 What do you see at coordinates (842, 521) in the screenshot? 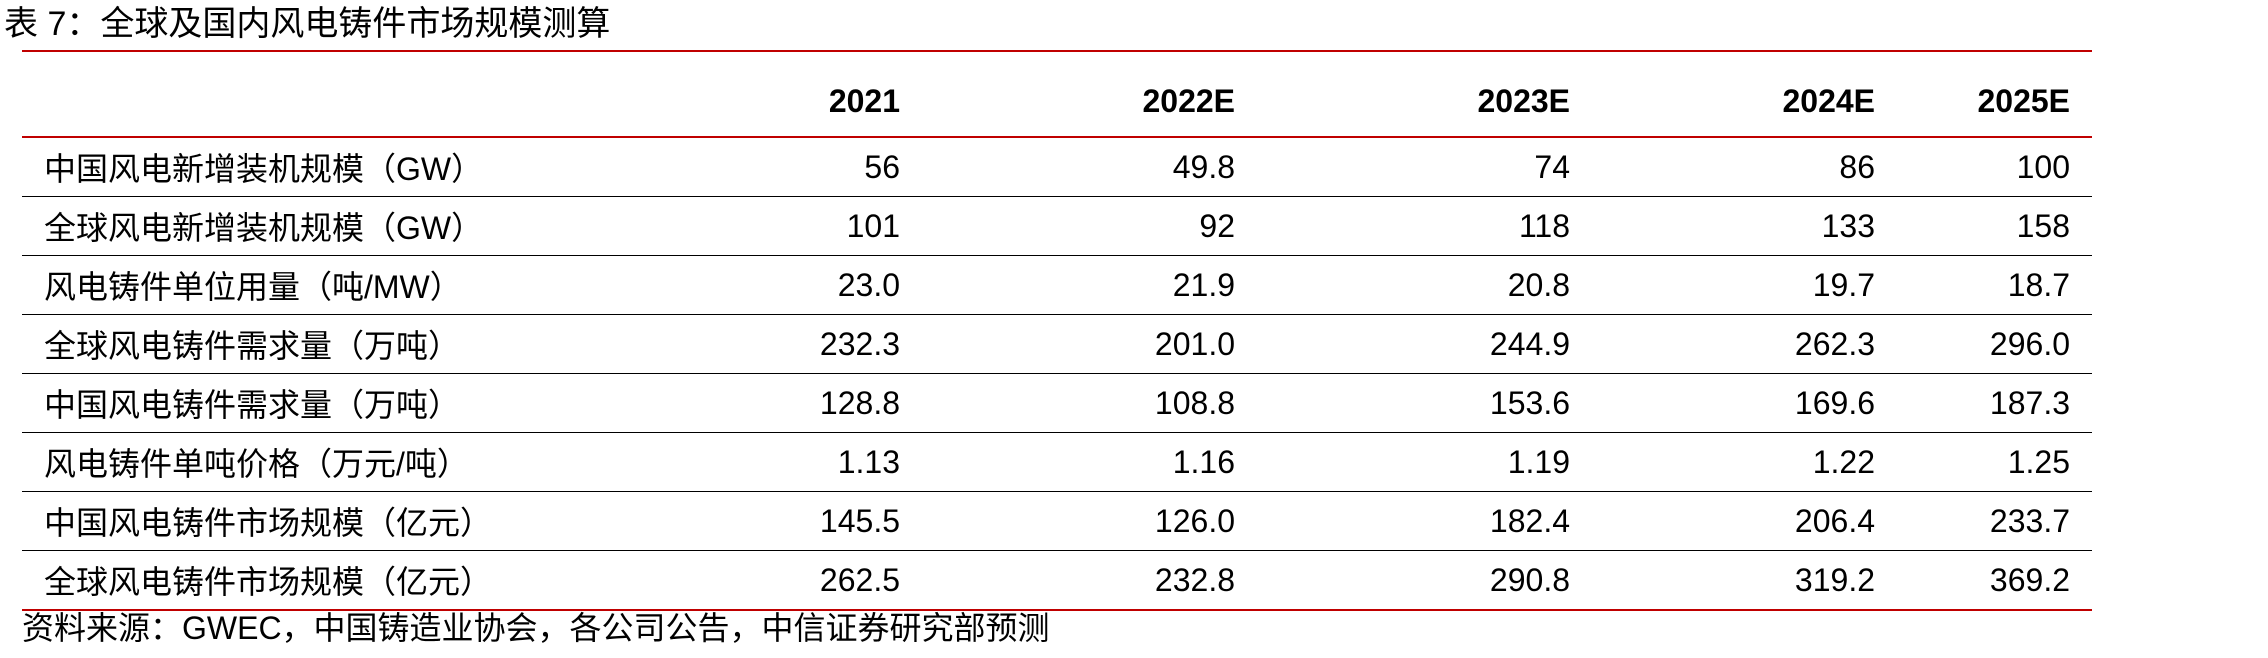
I see `table-cell: 145.5` at bounding box center [842, 521].